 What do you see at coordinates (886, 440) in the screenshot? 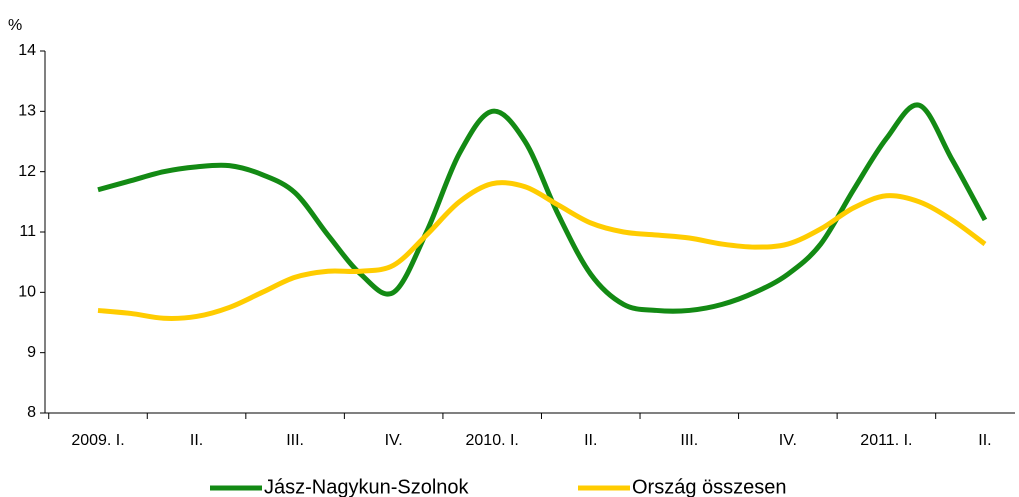
I see `x-tick-label: 2011. I.` at bounding box center [886, 440].